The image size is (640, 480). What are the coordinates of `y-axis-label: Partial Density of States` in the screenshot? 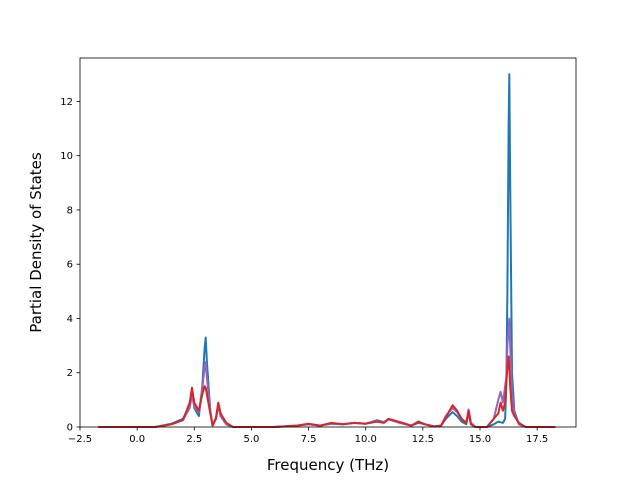 It's located at (36, 242).